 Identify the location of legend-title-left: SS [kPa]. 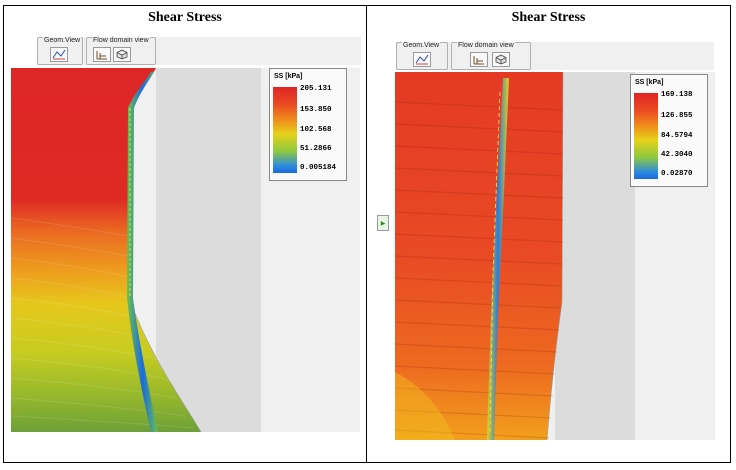
(288, 76).